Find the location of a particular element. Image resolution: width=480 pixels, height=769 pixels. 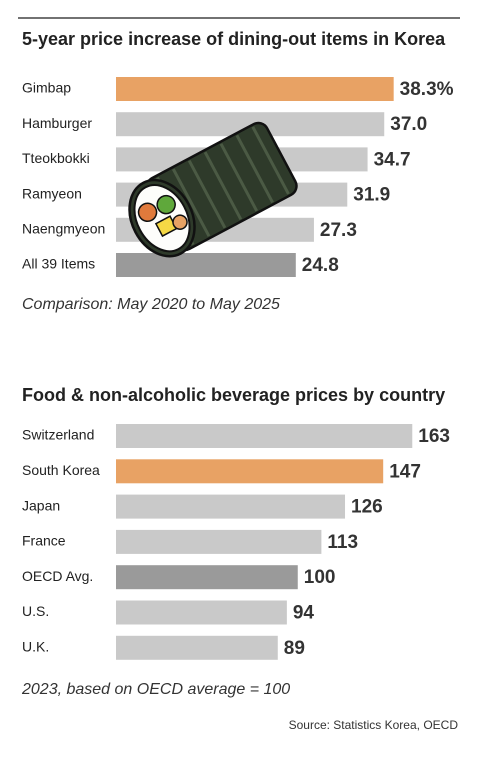

chart-note: 2023, based on OECD average = 100 is located at coordinates (155, 689).